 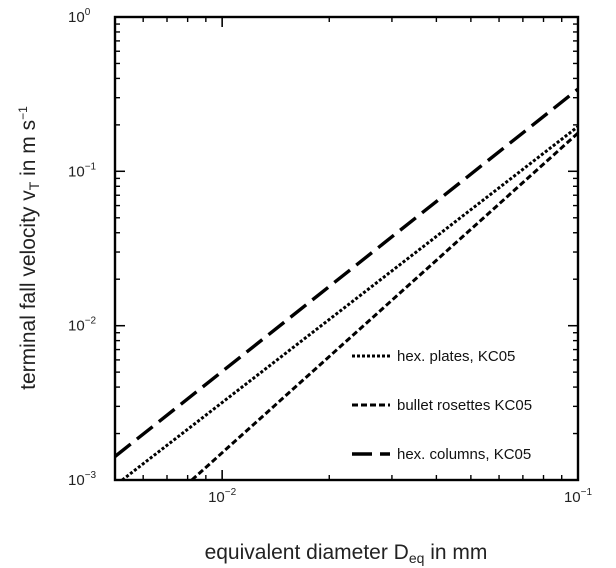 I want to click on x-axis-label: equivalent diameter Deq in mm, so click(x=346, y=553).